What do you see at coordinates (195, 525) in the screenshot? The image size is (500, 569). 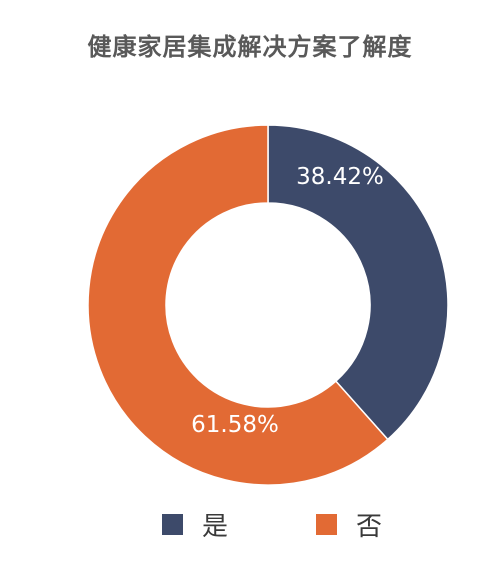 I see `legend-item-yes: 是` at bounding box center [195, 525].